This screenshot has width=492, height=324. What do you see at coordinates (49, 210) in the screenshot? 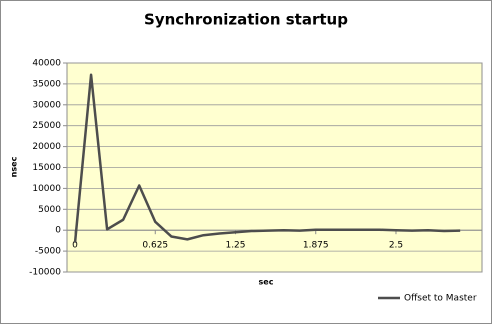
I see `y-tick-label: 5000` at bounding box center [49, 210].